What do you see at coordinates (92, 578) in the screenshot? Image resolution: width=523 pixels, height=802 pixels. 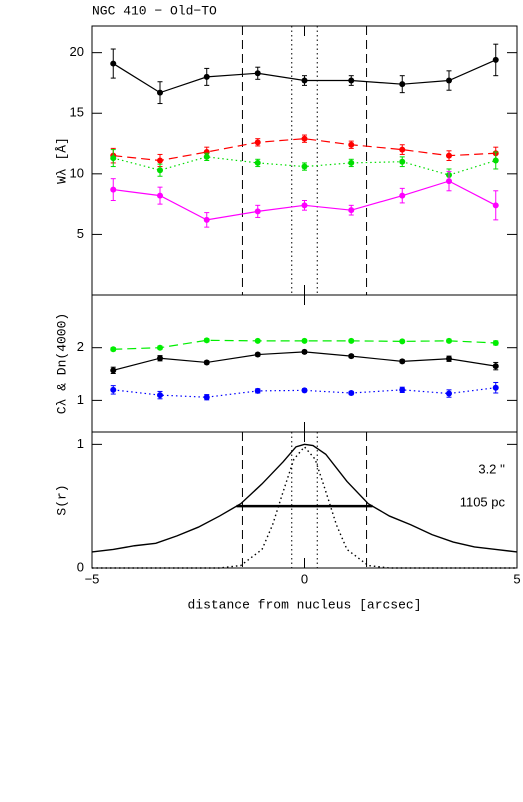 I see `x-tick-label: −5` at bounding box center [92, 578].